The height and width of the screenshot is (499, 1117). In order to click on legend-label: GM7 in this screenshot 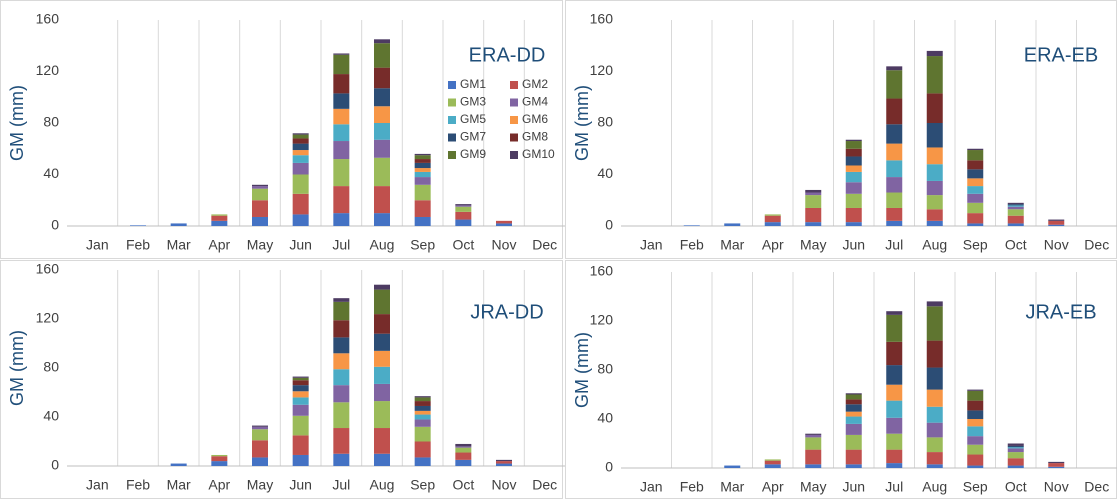, I will do `click(473, 137)`.